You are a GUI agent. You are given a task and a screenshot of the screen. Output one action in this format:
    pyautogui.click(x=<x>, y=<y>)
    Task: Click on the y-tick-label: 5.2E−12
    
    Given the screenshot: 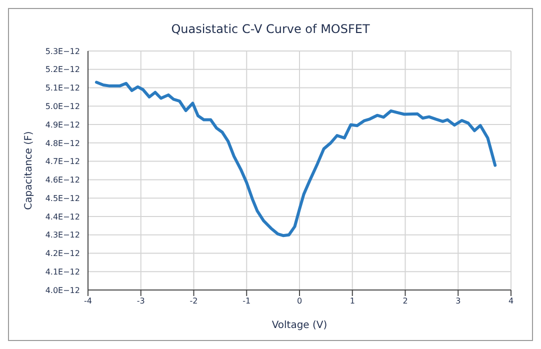 What is the action you would take?
    pyautogui.click(x=62, y=69)
    